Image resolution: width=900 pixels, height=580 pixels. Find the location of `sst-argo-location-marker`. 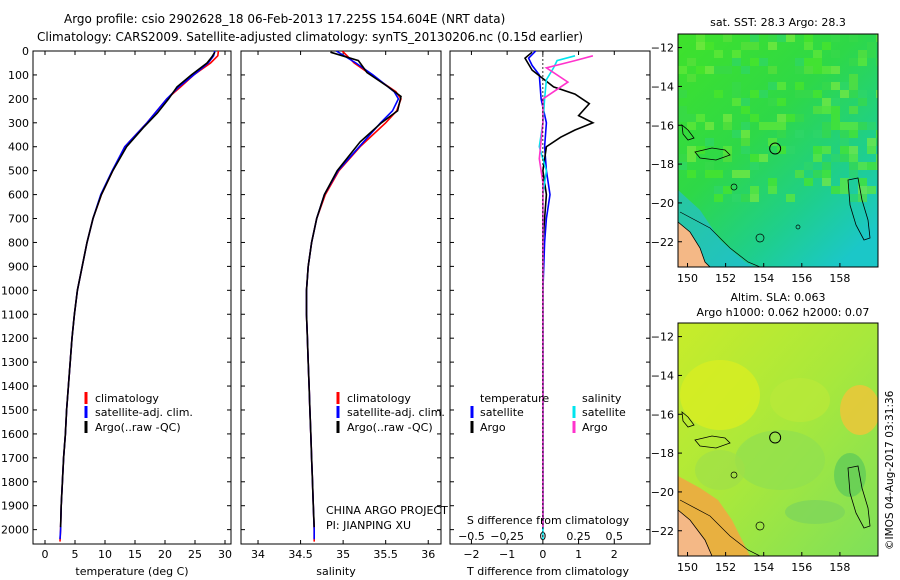

sst-argo-location-marker is located at coordinates (775, 148).